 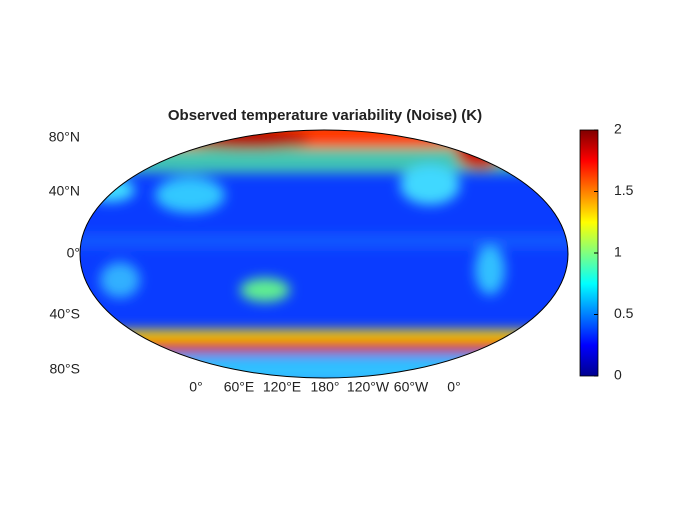 What do you see at coordinates (64, 137) in the screenshot?
I see `lat-label: 80°N` at bounding box center [64, 137].